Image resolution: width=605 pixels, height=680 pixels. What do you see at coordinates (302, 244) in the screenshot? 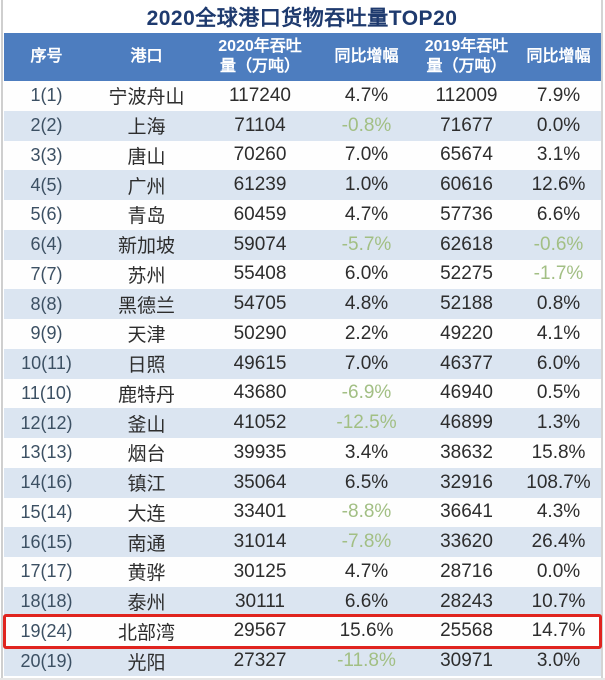
I see `table-row: 6(4) 新加坡 59074 -5.7% 62618 -0.6%` at bounding box center [302, 244].